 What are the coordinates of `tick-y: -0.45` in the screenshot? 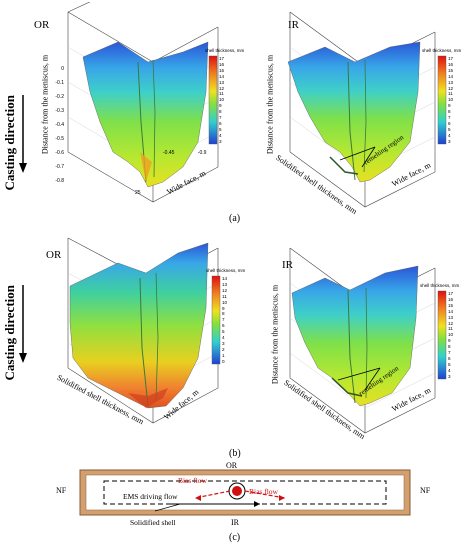 It's located at (169, 153).